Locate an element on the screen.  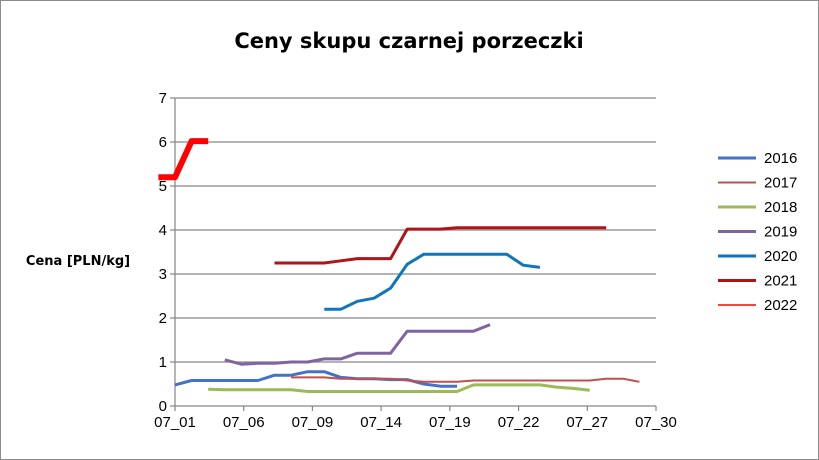
x-tick-label: 07_27 is located at coordinates (587, 422).